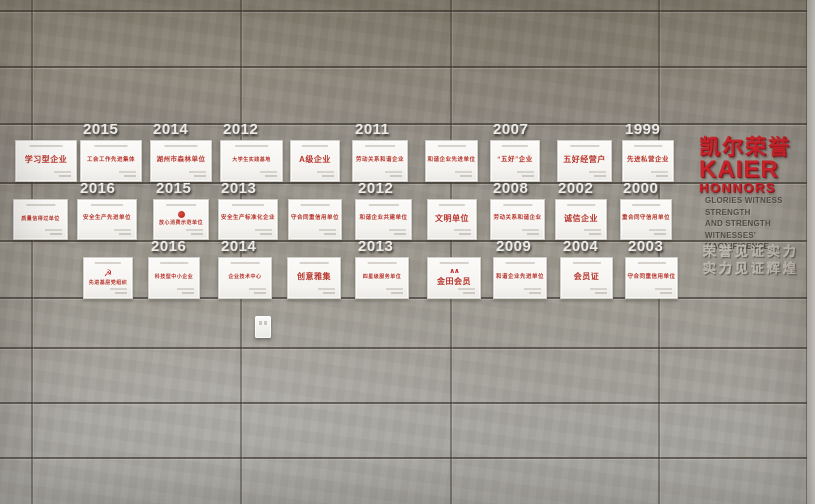 Image resolution: width=815 pixels, height=504 pixels. Describe the element at coordinates (180, 223) in the screenshot. I see `plaque-title: 放心消费示范单位` at that location.